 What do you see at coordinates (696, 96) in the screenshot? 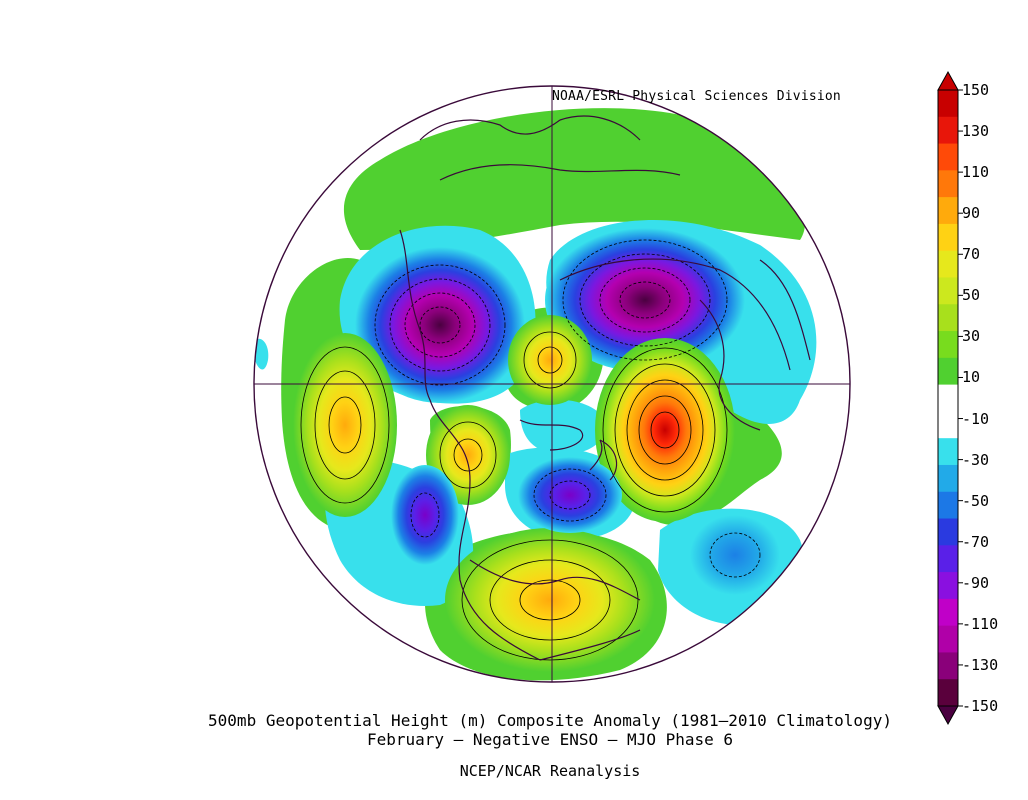
I see `credit-text: NOAA/ESRL Physical Sciences Division` at bounding box center [696, 96].